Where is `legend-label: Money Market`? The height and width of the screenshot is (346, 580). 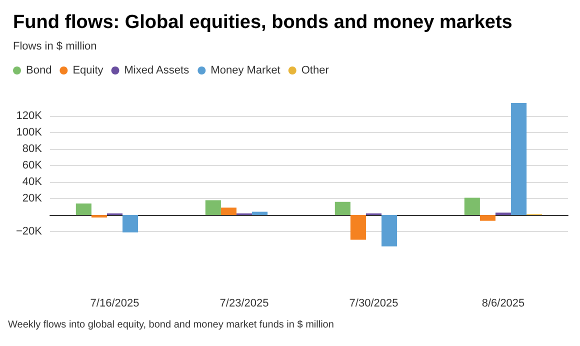
legend-label: Money Market is located at coordinates (245, 70).